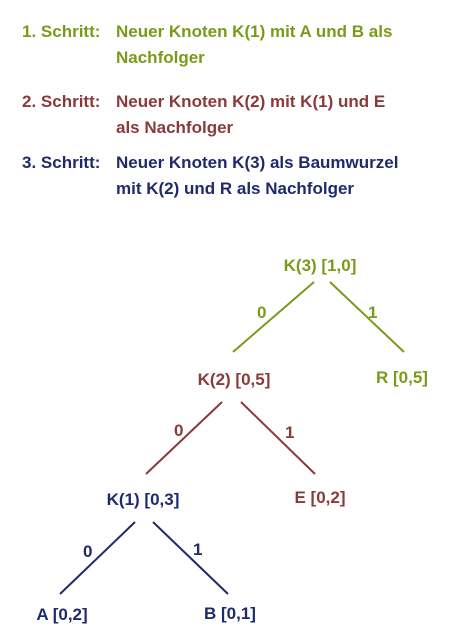 Image resolution: width=464 pixels, height=640 pixels. What do you see at coordinates (184, 438) in the screenshot?
I see `edge-k2-left` at bounding box center [184, 438].